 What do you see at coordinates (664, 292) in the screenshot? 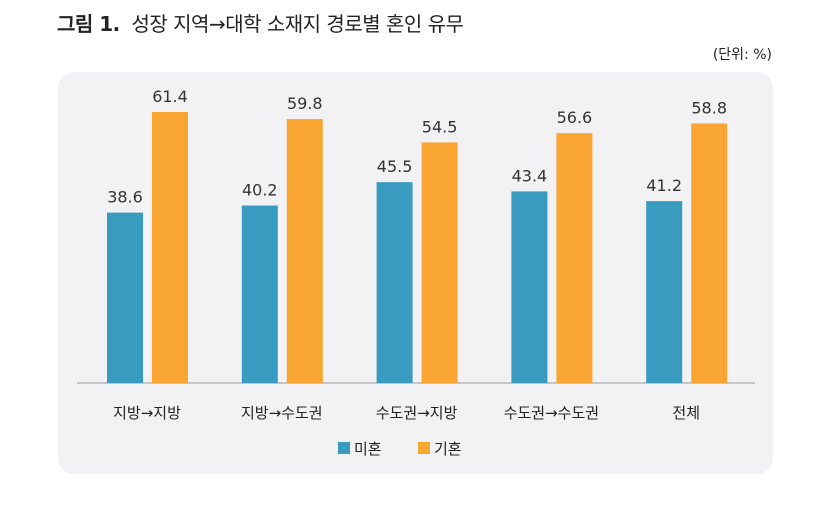
I see `bar-미혼-4` at bounding box center [664, 292].